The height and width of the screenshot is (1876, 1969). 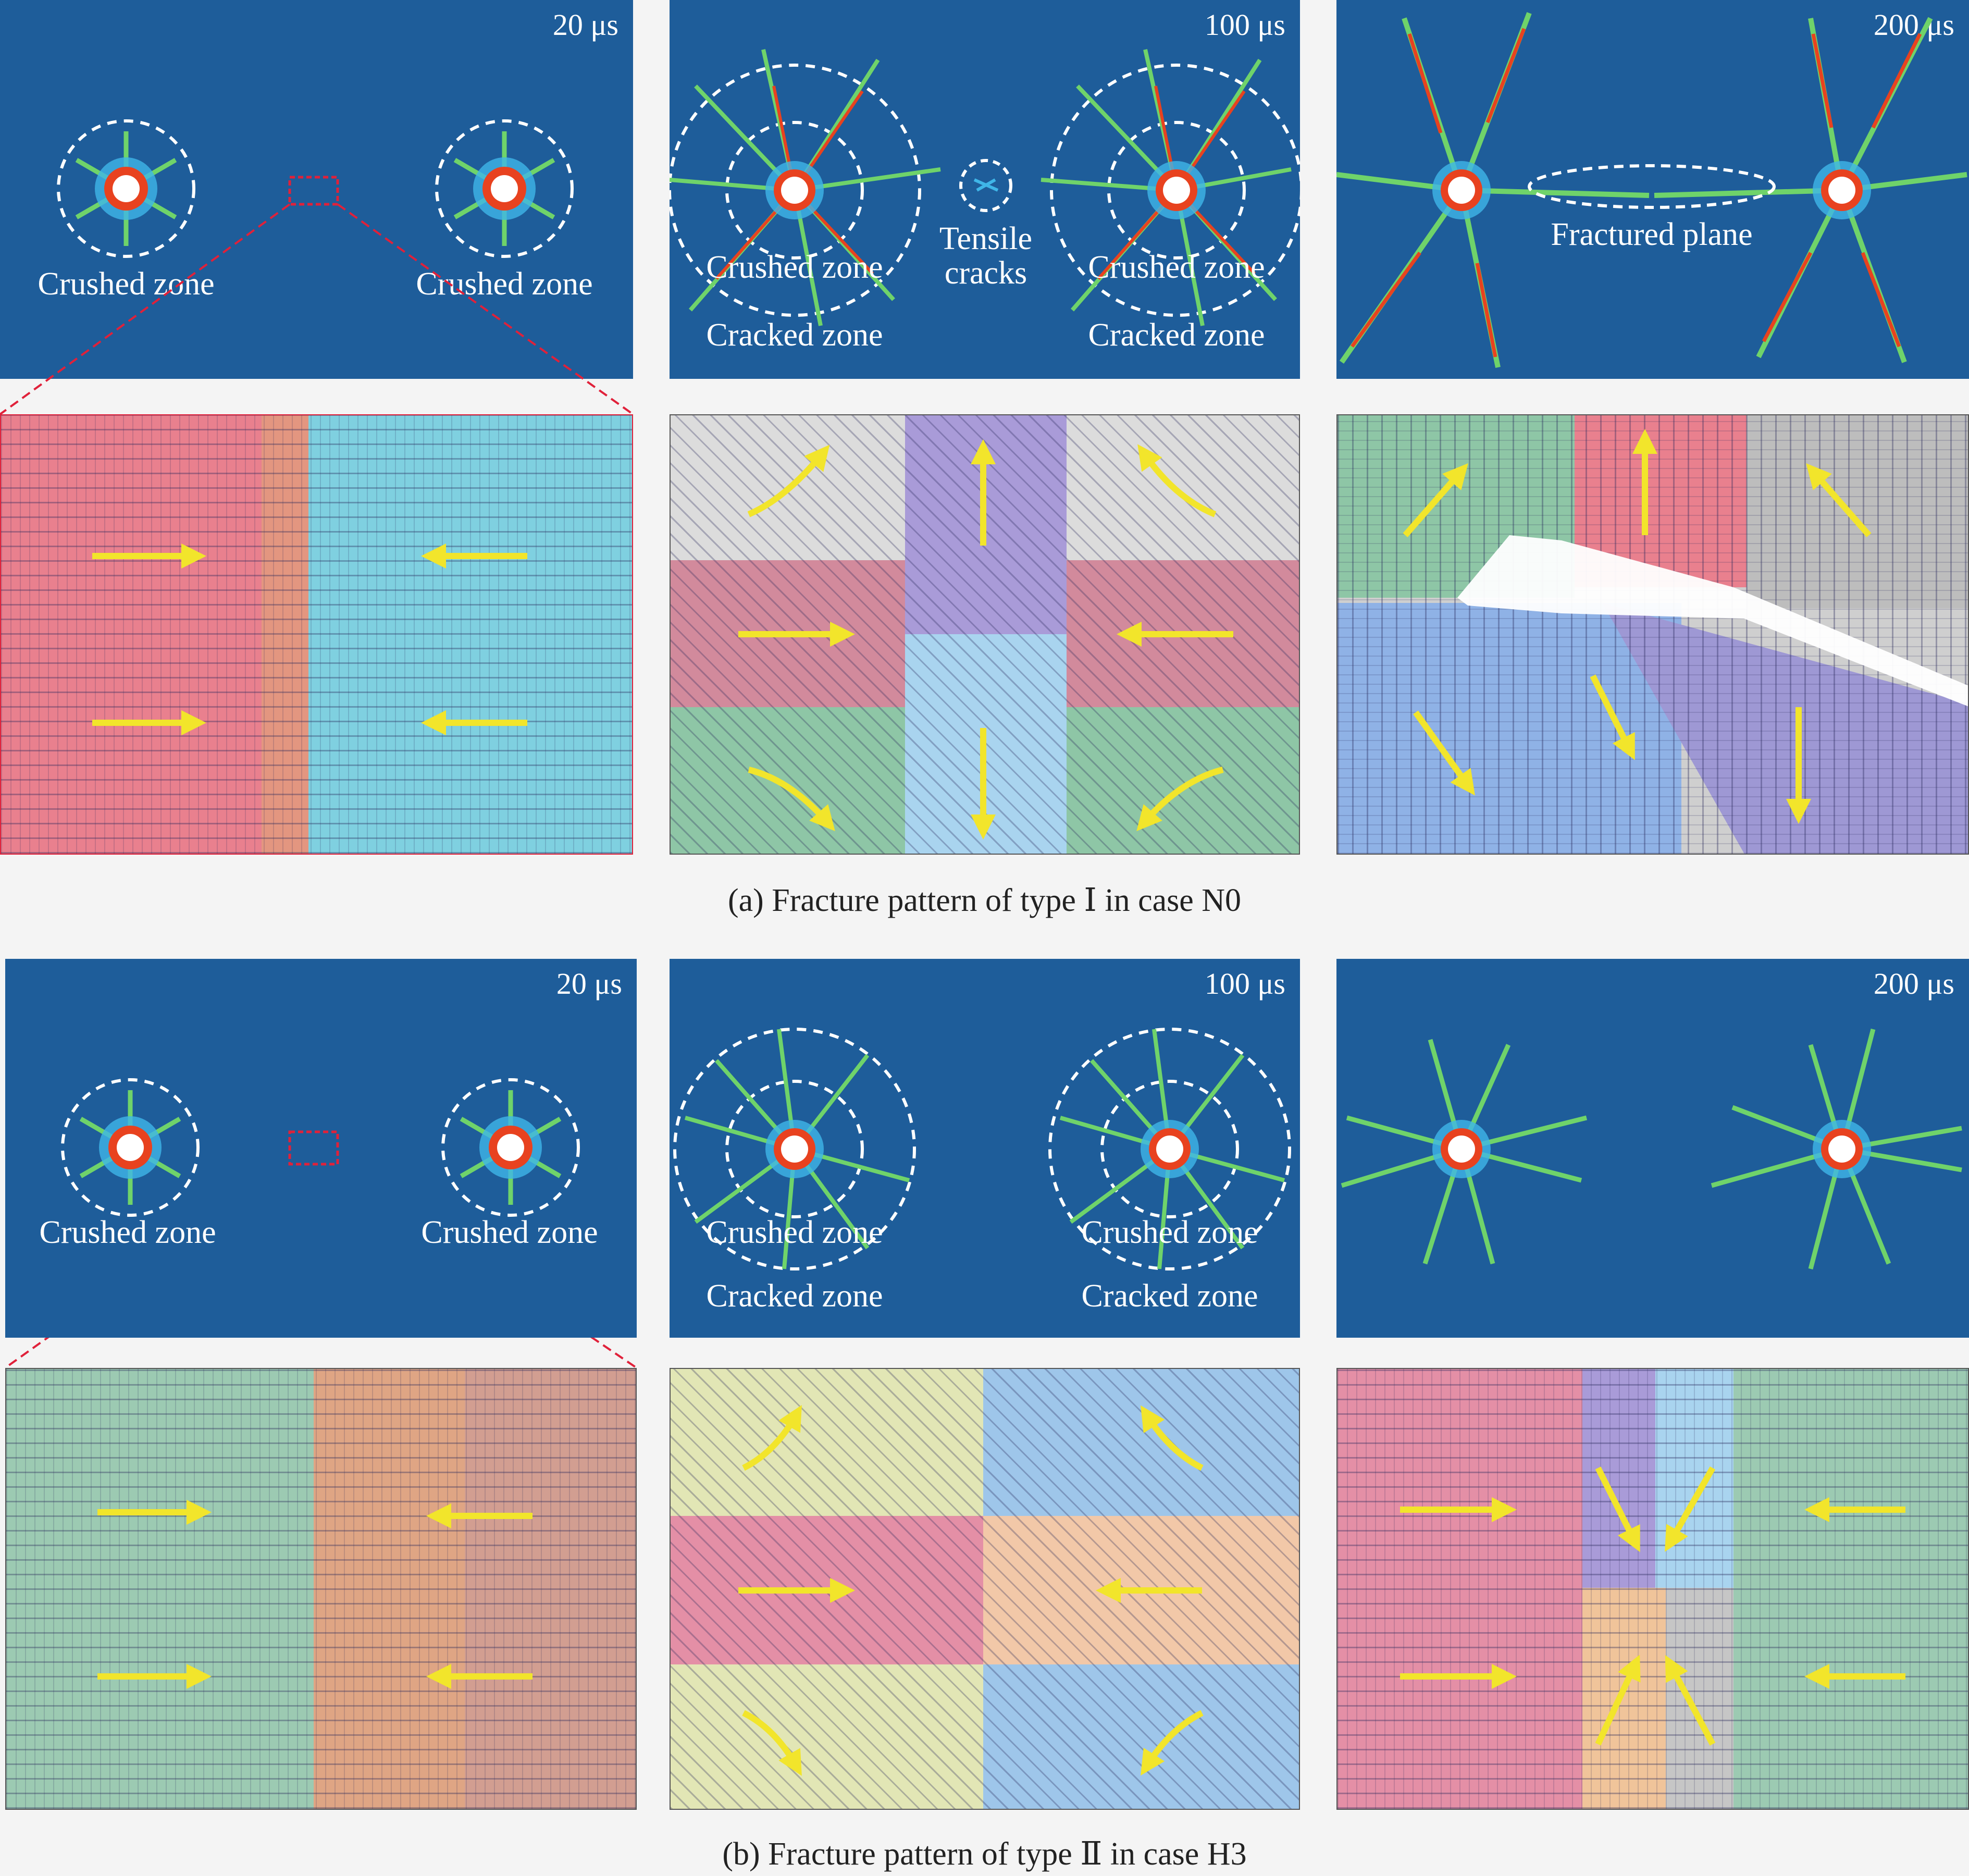 I want to click on panel-b-100us: 100 μs Crushed zone, so click(x=985, y=1148).